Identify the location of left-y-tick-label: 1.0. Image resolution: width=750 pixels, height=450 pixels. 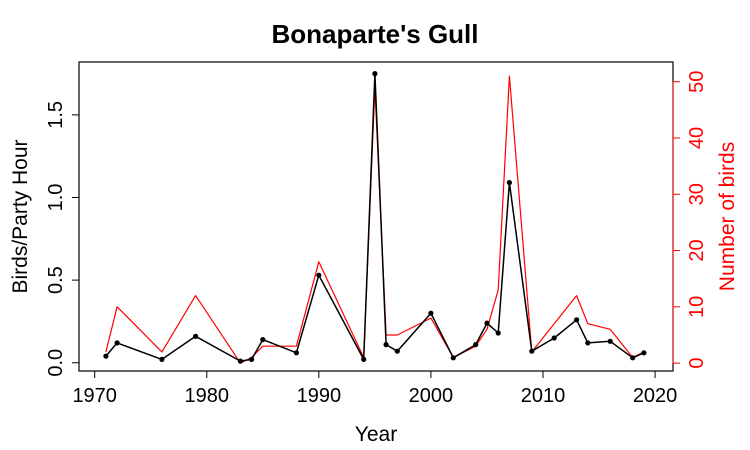
(56, 198).